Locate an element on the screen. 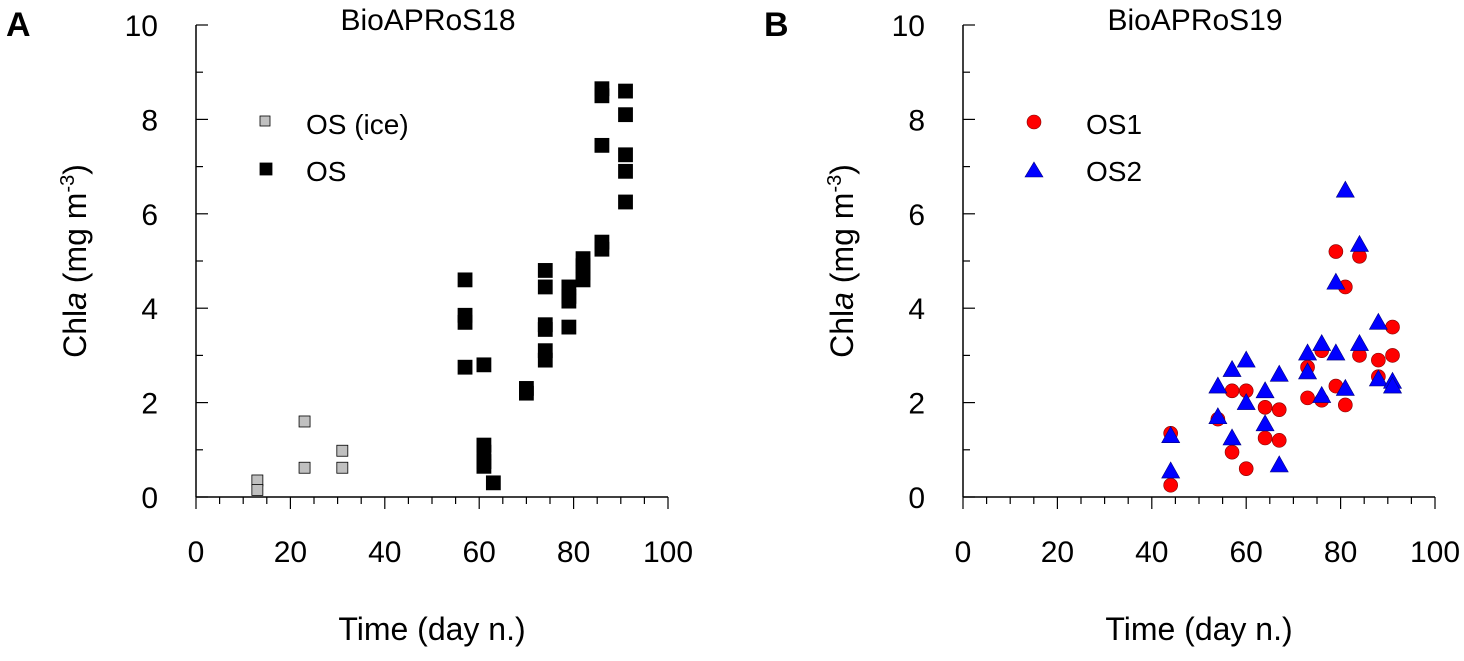  panel-a-title: BioAPRoS18 is located at coordinates (427, 20).